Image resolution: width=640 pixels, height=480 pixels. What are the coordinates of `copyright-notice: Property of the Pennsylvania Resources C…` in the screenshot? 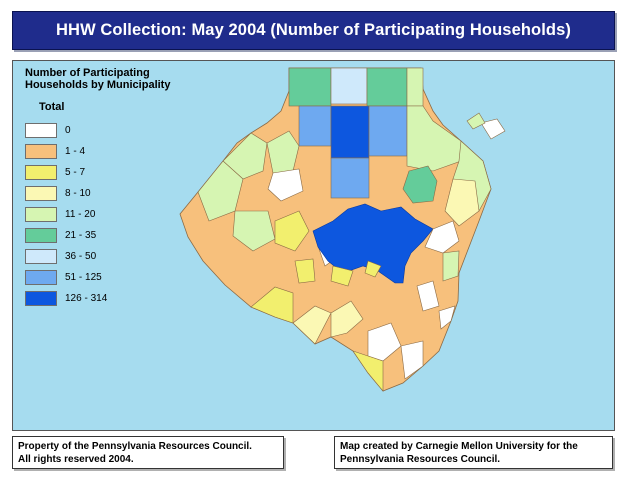 It's located at (148, 452).